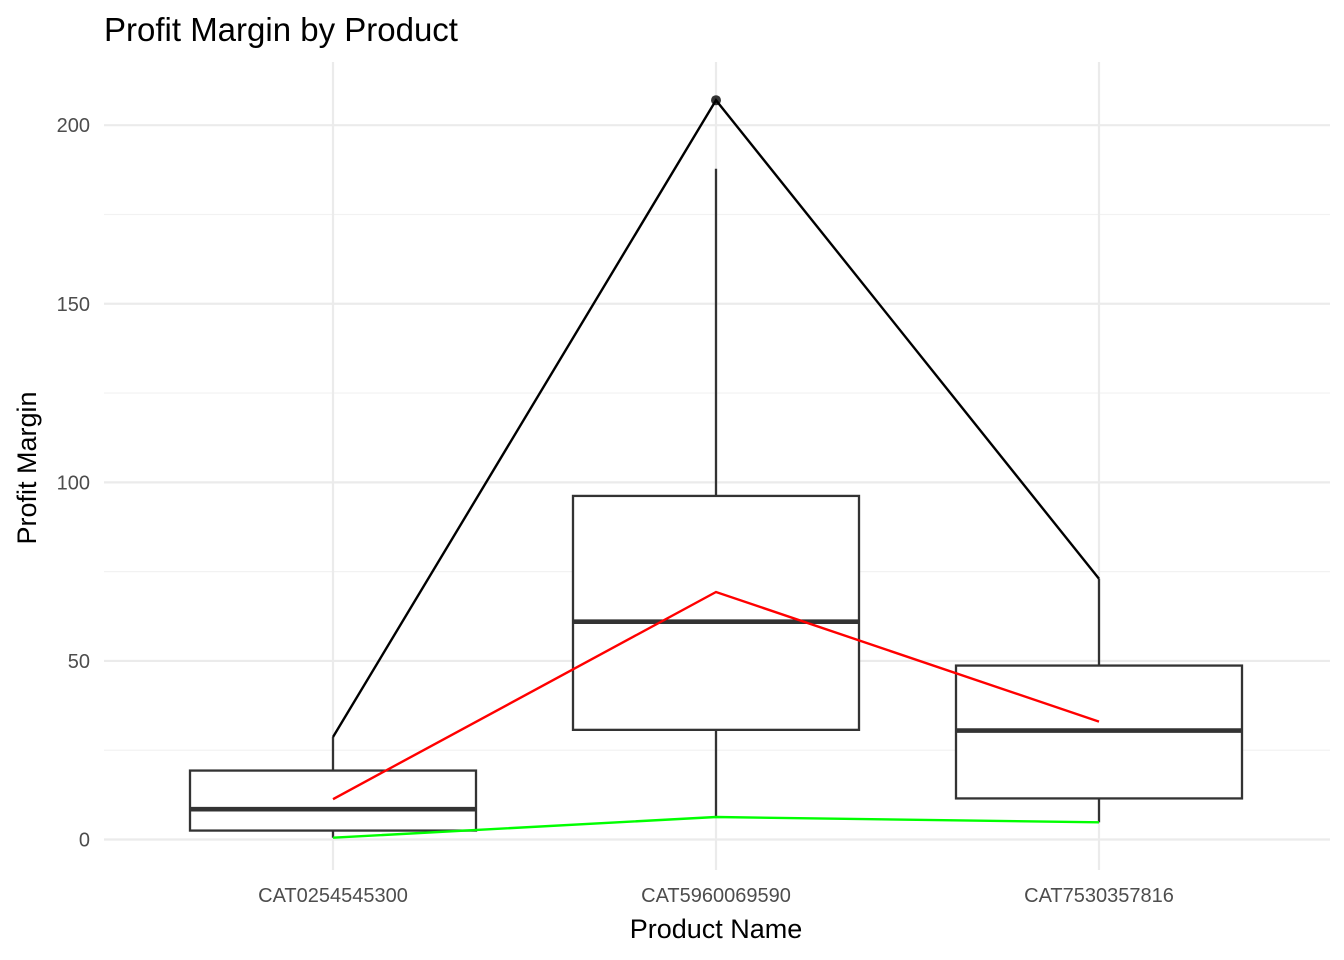 This screenshot has width=1344, height=960. I want to click on y-tick-label: 100, so click(73, 483).